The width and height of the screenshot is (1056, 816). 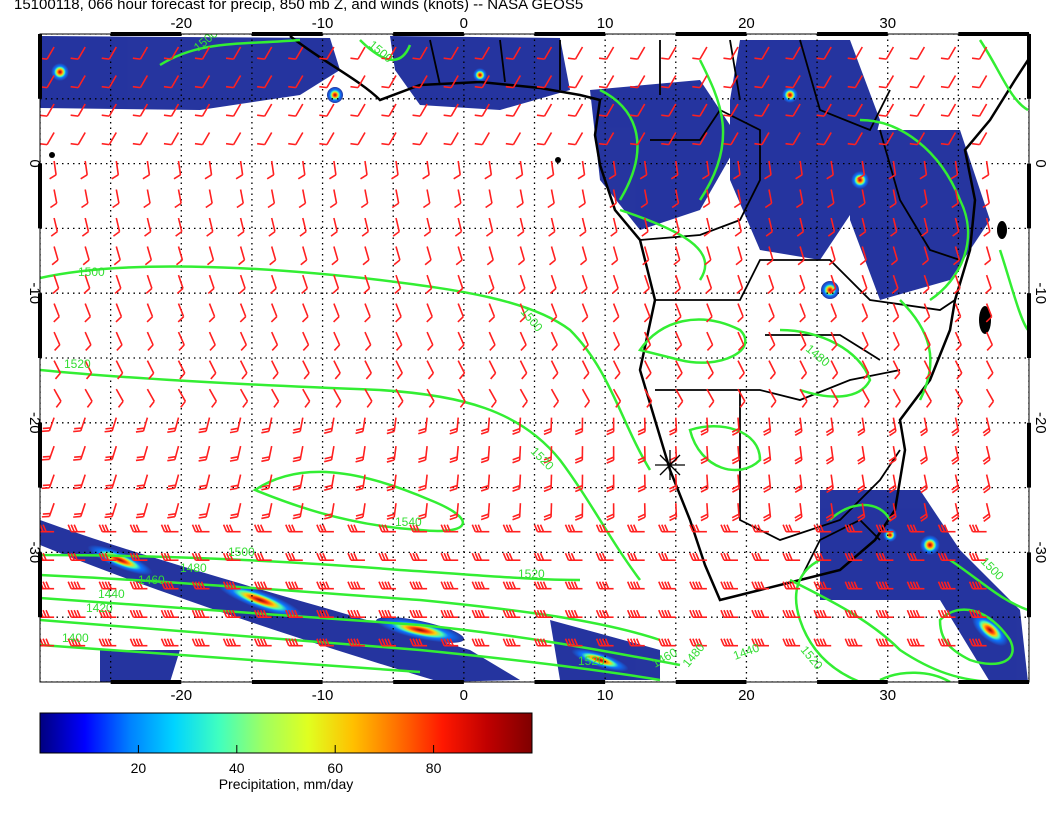 What do you see at coordinates (151, 580) in the screenshot?
I see `contour-label: 1460` at bounding box center [151, 580].